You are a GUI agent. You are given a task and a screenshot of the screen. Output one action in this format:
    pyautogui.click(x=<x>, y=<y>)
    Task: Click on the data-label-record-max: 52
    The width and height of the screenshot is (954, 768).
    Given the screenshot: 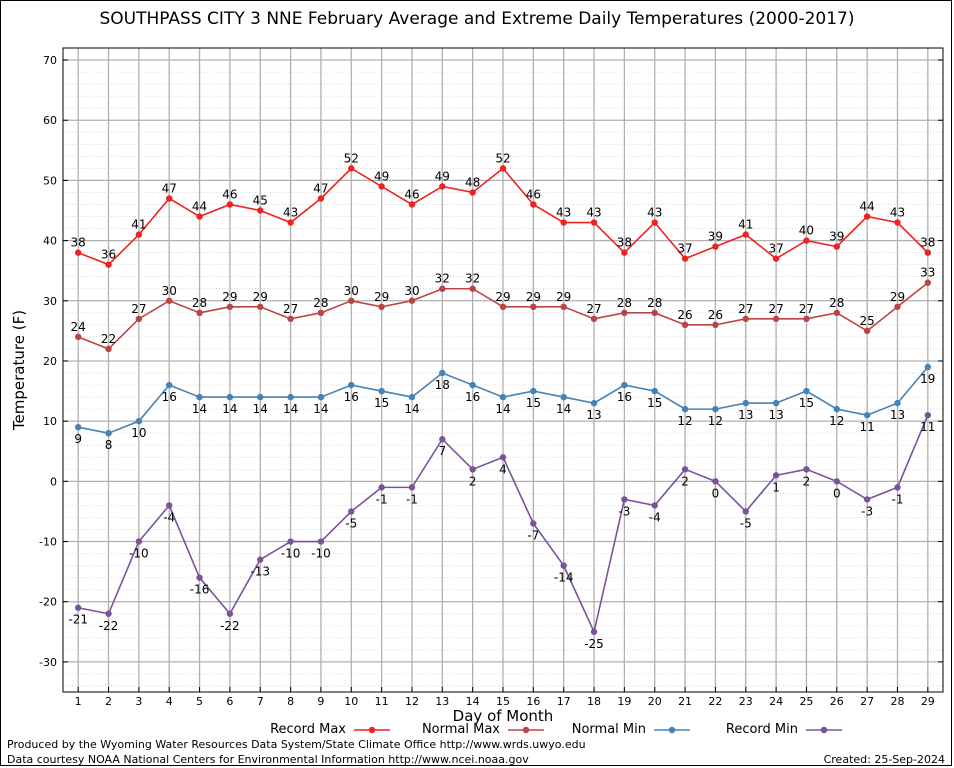 What is the action you would take?
    pyautogui.click(x=502, y=158)
    